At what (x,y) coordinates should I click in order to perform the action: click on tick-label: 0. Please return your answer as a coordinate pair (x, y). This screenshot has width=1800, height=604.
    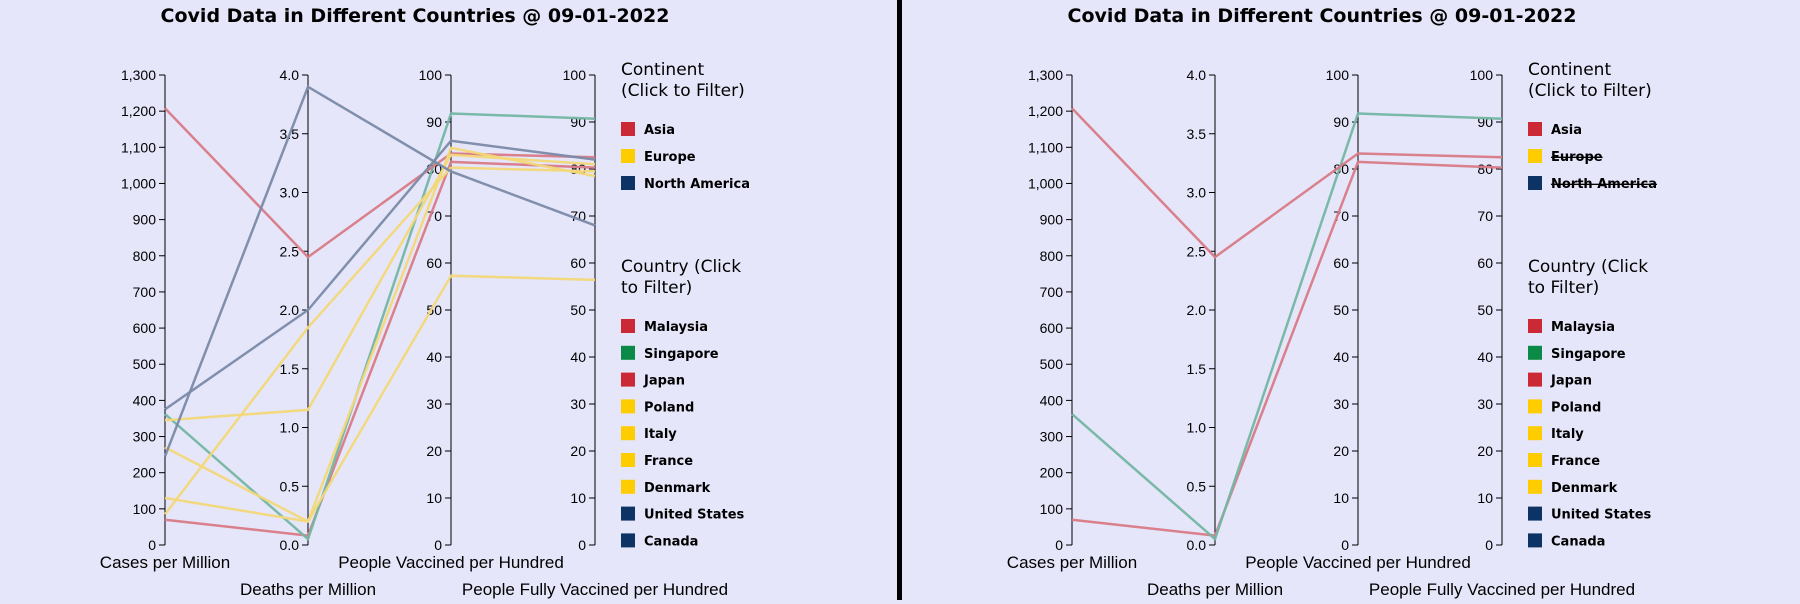
    Looking at the image, I should click on (152, 545).